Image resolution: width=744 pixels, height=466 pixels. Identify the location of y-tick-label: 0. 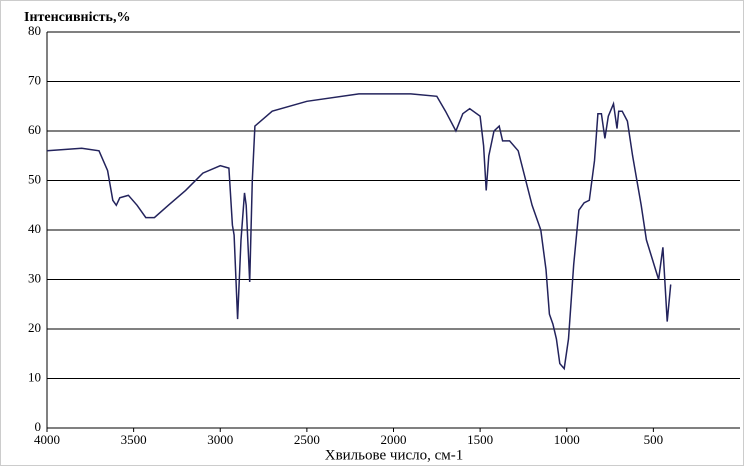
(38, 426).